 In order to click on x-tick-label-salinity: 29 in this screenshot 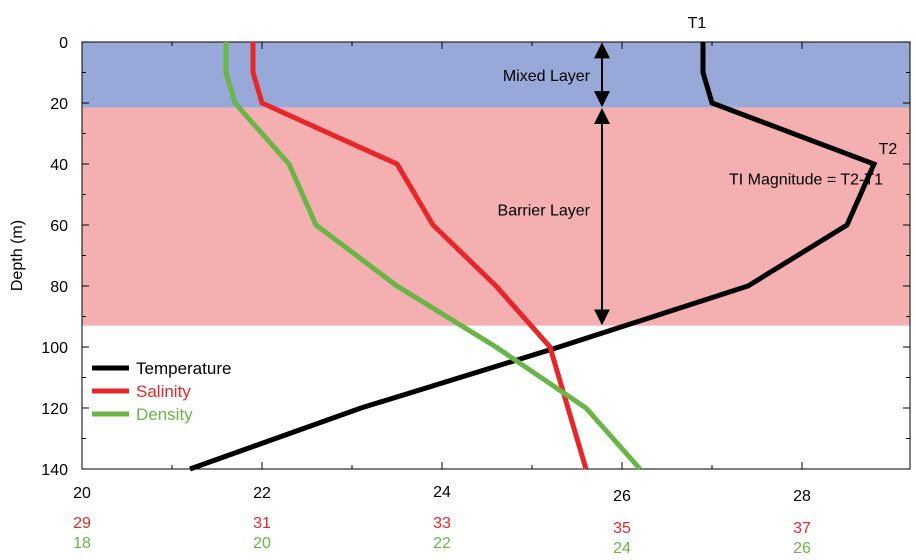, I will do `click(82, 523)`.